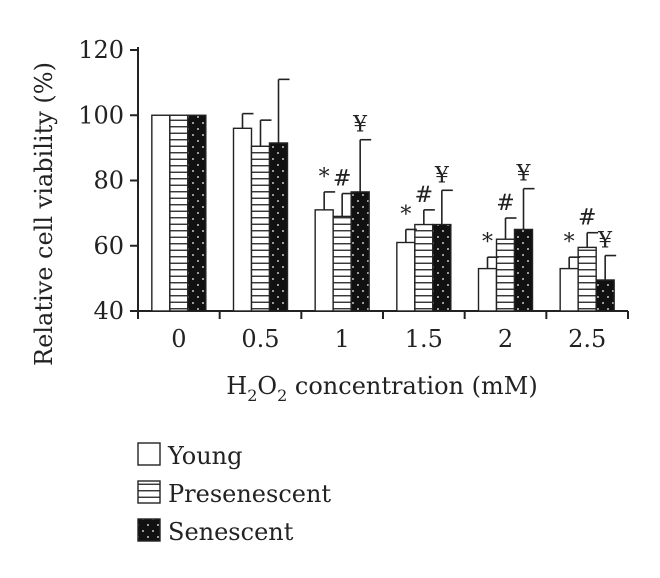  What do you see at coordinates (406, 276) in the screenshot?
I see `bar-young-1.5` at bounding box center [406, 276].